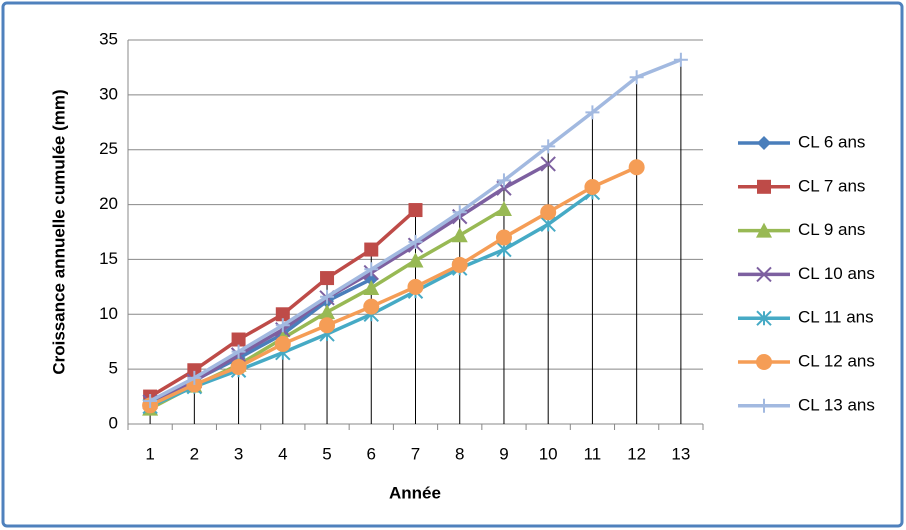 The height and width of the screenshot is (530, 906). Describe the element at coordinates (836, 404) in the screenshot. I see `legend-label: CL 13 ans` at that location.